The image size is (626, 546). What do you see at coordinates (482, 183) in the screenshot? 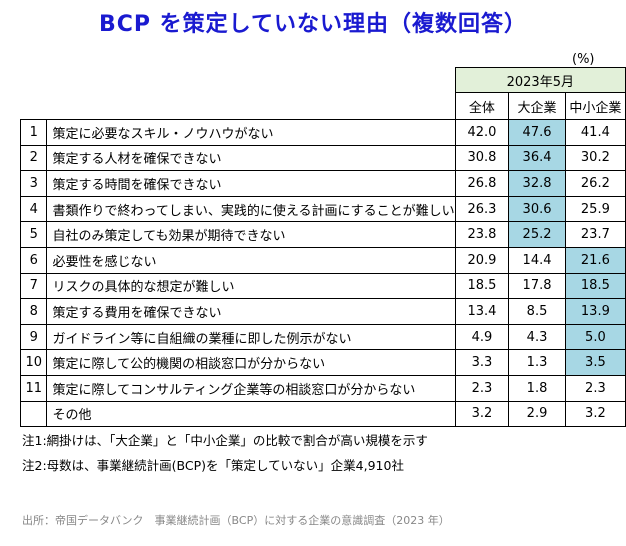
I see `value-all: 26.8` at bounding box center [482, 183].